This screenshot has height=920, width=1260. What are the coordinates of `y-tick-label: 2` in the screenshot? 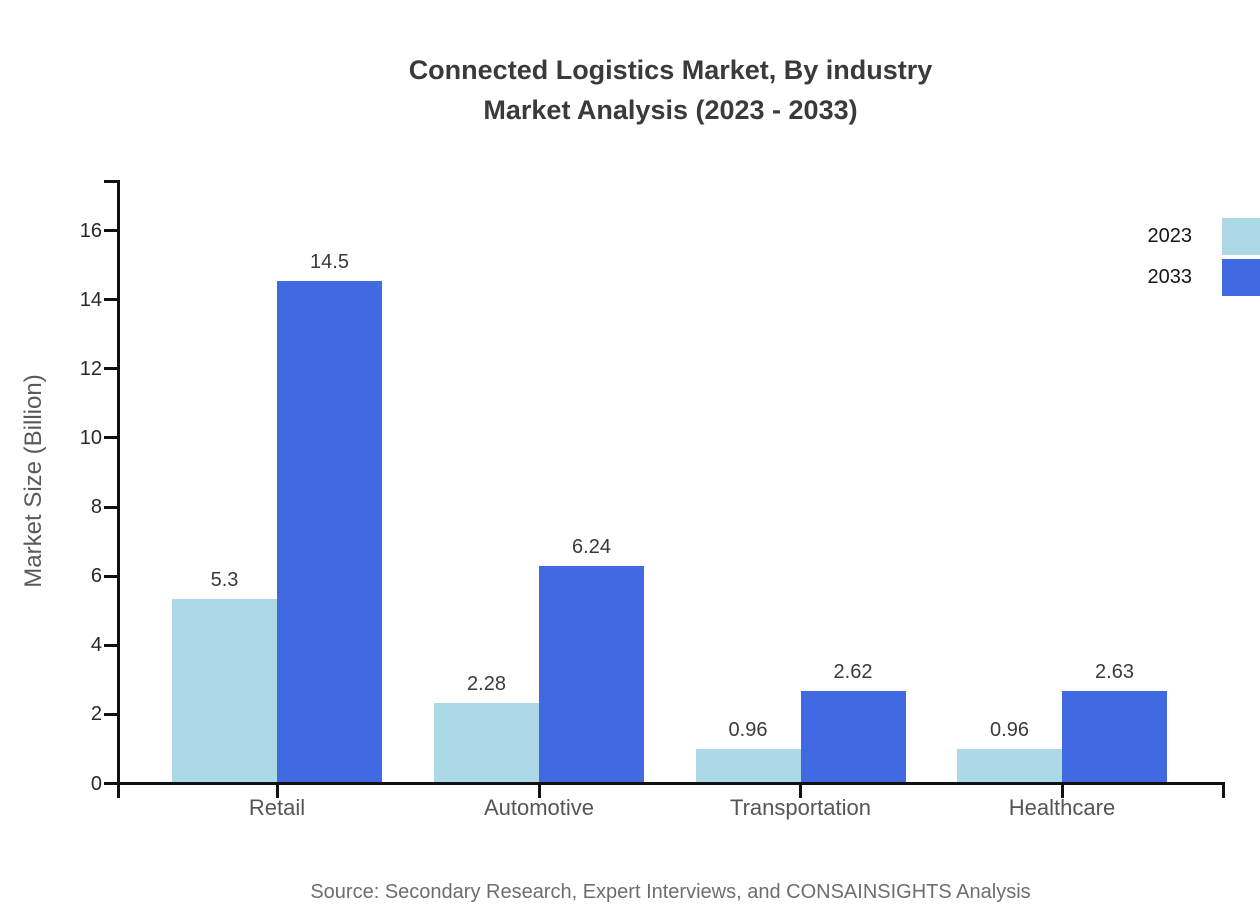 It's located at (96, 714).